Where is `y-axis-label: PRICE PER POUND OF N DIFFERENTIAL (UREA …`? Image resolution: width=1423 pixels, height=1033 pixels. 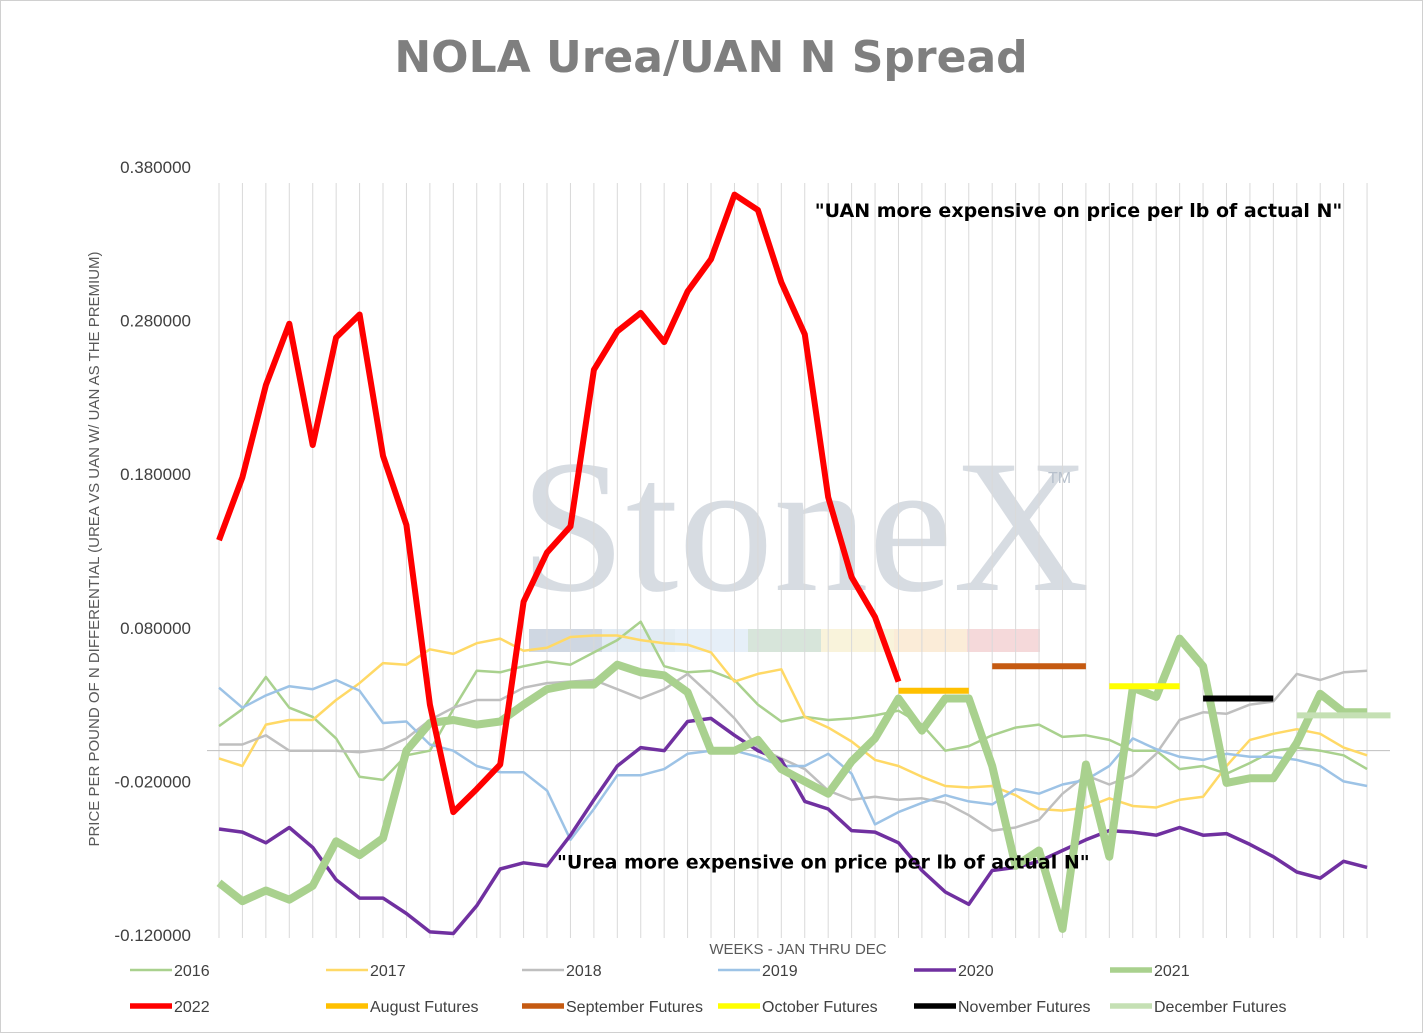 y-axis-label: PRICE PER POUND OF N DIFFERENTIAL (UREA … is located at coordinates (94, 548).